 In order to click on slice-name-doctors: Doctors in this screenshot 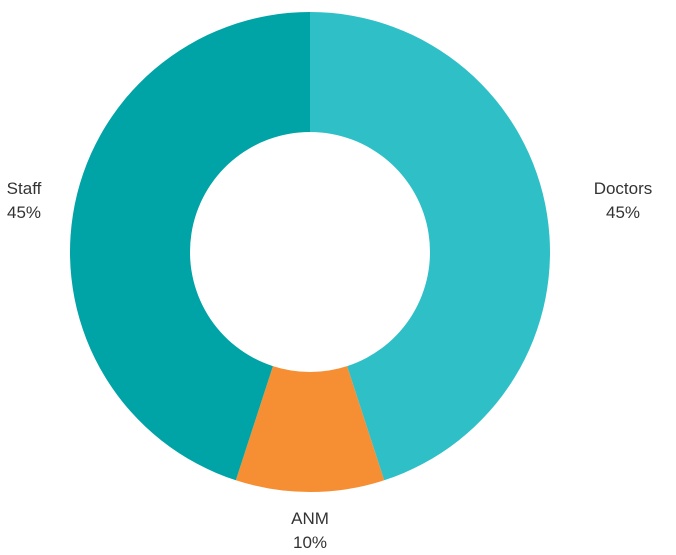, I will do `click(623, 188)`.